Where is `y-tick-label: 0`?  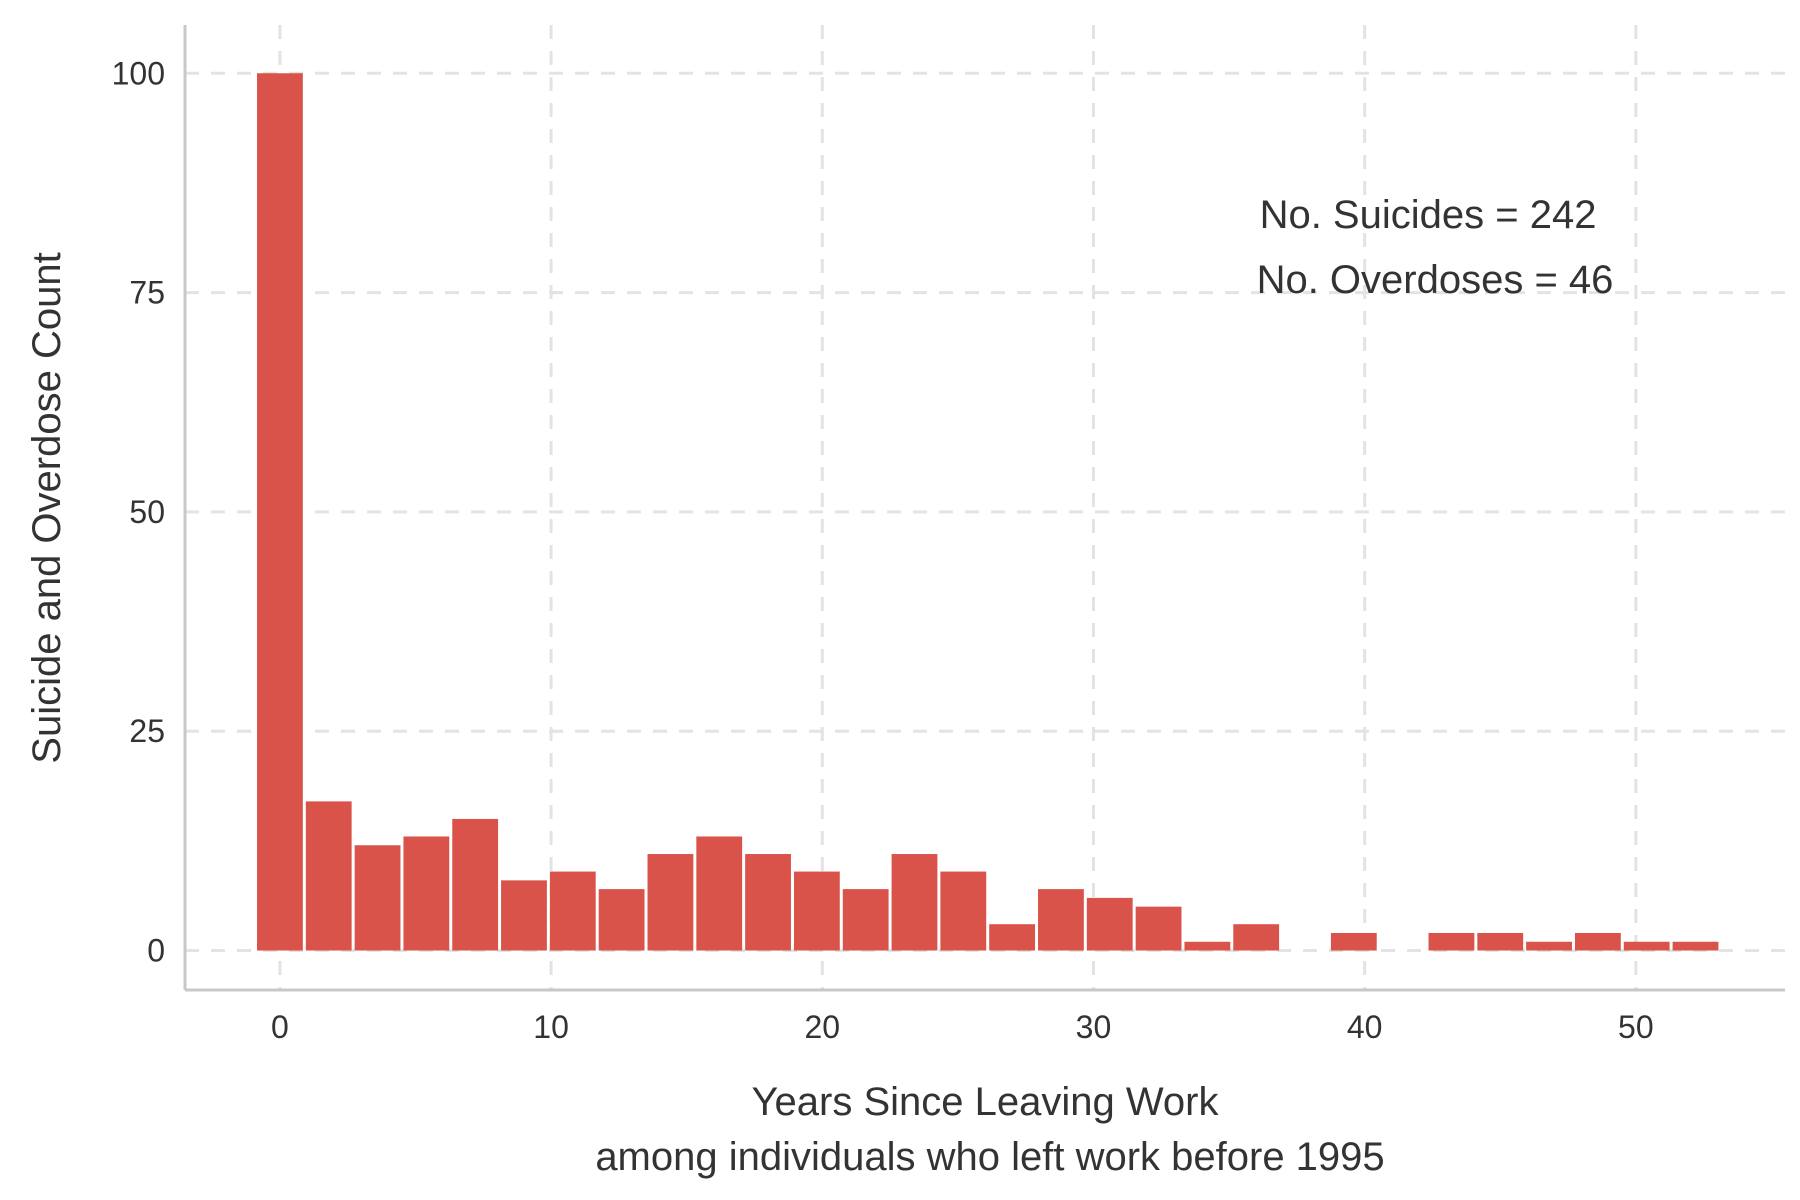 y-tick-label: 0 is located at coordinates (156, 951).